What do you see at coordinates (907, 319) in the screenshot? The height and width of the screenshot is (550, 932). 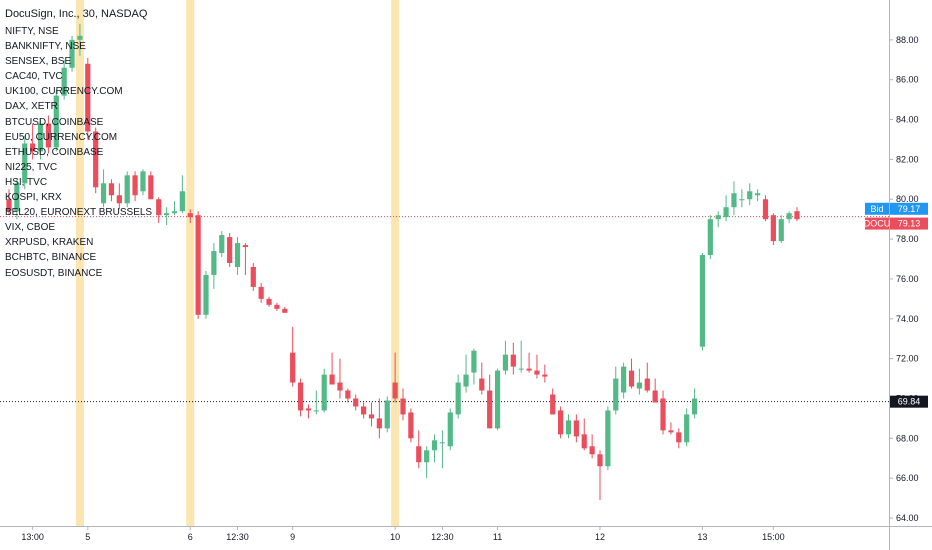 I see `price-tick-label: 74.00` at bounding box center [907, 319].